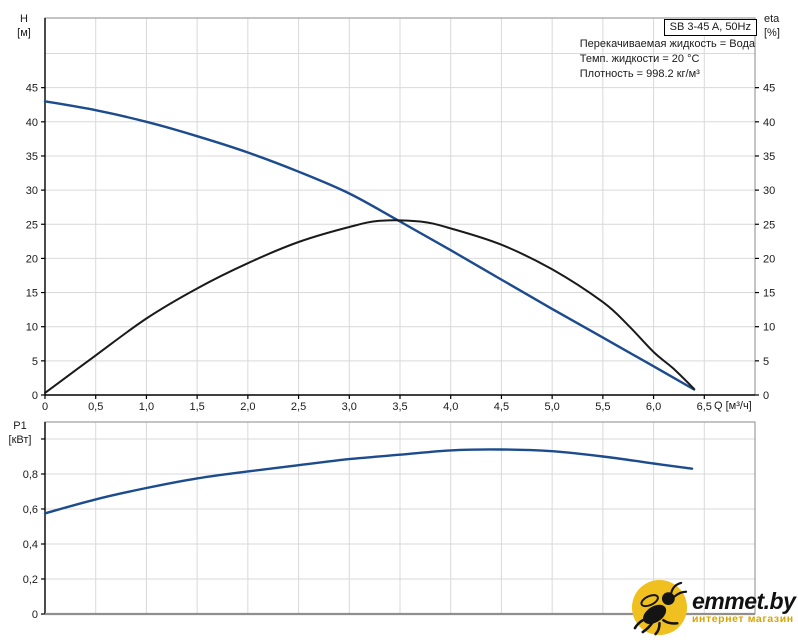 This screenshot has height=640, width=798. Describe the element at coordinates (349, 407) in the screenshot. I see `svg-text: 3,0` at that location.